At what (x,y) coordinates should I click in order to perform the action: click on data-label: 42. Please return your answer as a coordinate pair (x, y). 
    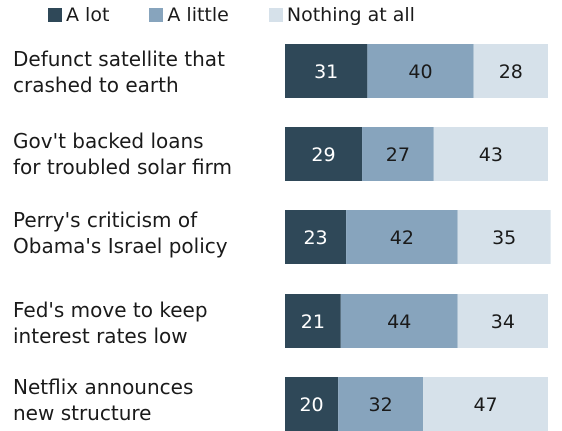
    Looking at the image, I should click on (402, 238).